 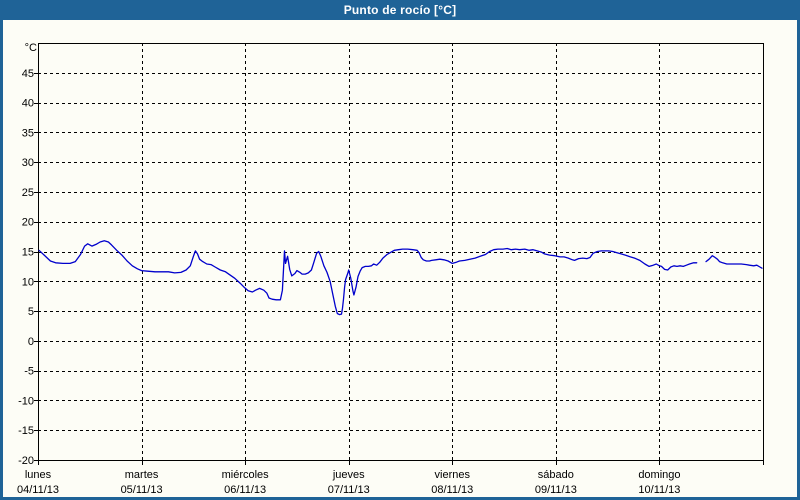 What do you see at coordinates (28, 193) in the screenshot?
I see `svg-text: 25` at bounding box center [28, 193].